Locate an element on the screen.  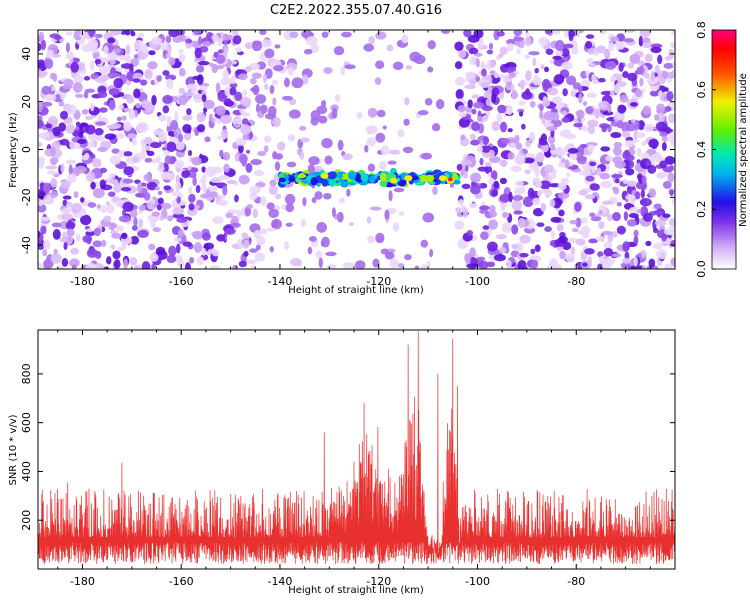
x-tick-label: -80 is located at coordinates (576, 581).